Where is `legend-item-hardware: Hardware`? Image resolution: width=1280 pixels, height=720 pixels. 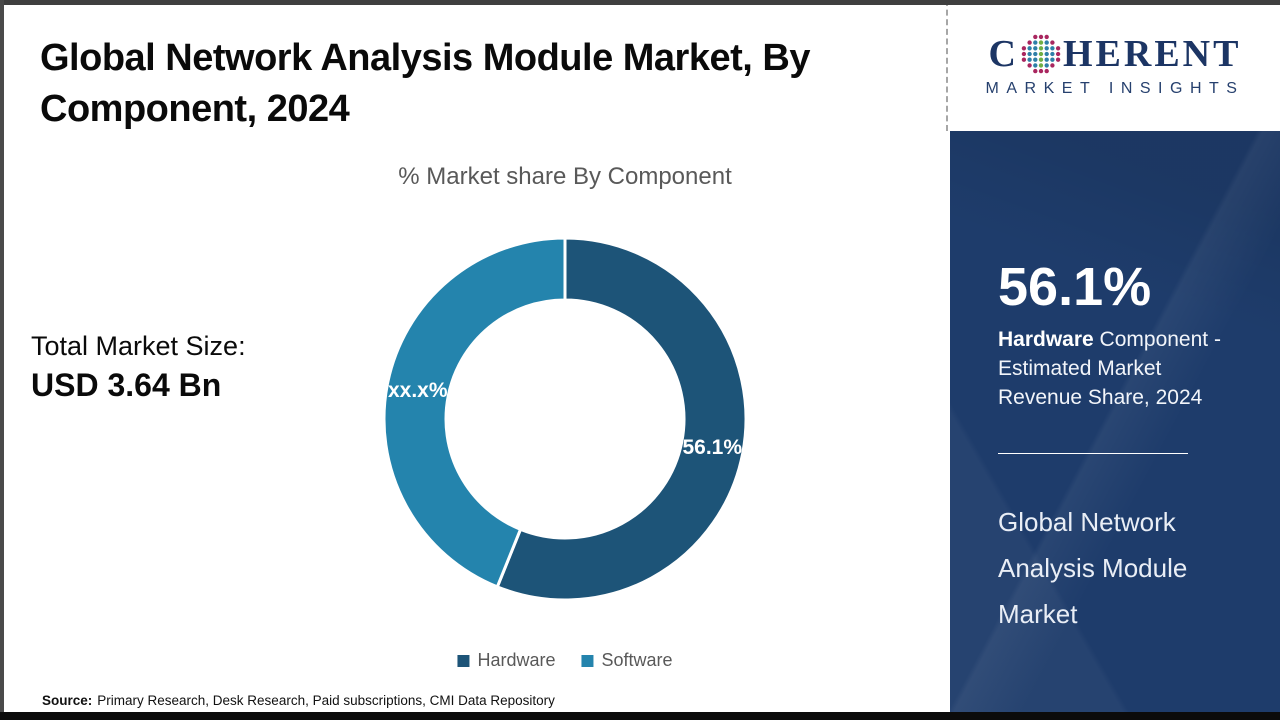 legend-item-hardware: Hardware is located at coordinates (506, 660).